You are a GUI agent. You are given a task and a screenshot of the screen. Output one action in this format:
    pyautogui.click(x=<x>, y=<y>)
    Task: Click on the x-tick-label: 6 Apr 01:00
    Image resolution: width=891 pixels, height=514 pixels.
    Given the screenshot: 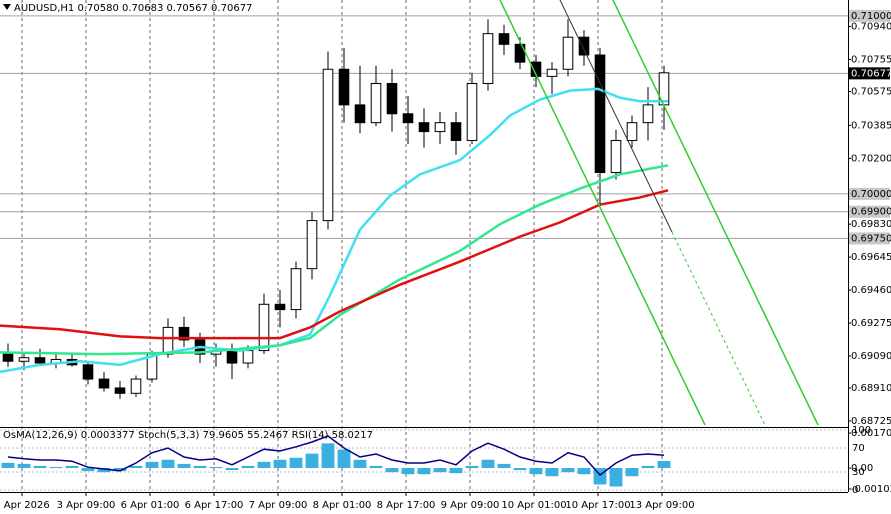 What is the action you would take?
    pyautogui.click(x=150, y=505)
    